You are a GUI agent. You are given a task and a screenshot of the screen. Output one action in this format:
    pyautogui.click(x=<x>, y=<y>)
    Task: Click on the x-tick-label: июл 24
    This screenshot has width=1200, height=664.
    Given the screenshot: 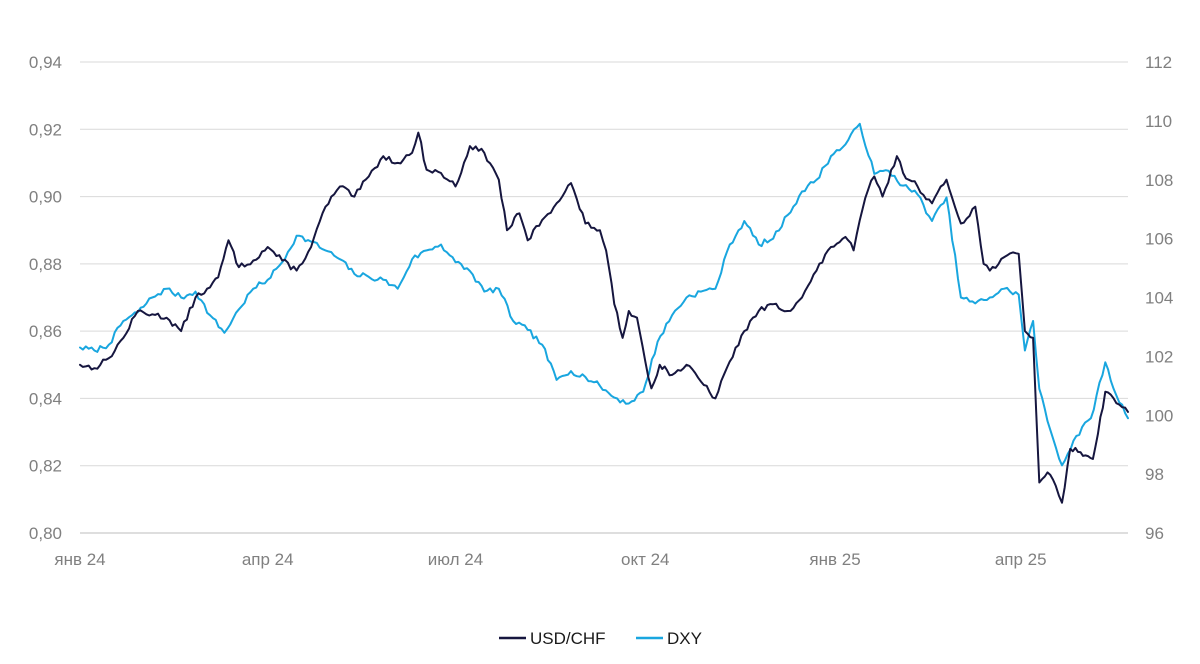 What is the action you would take?
    pyautogui.click(x=455, y=559)
    